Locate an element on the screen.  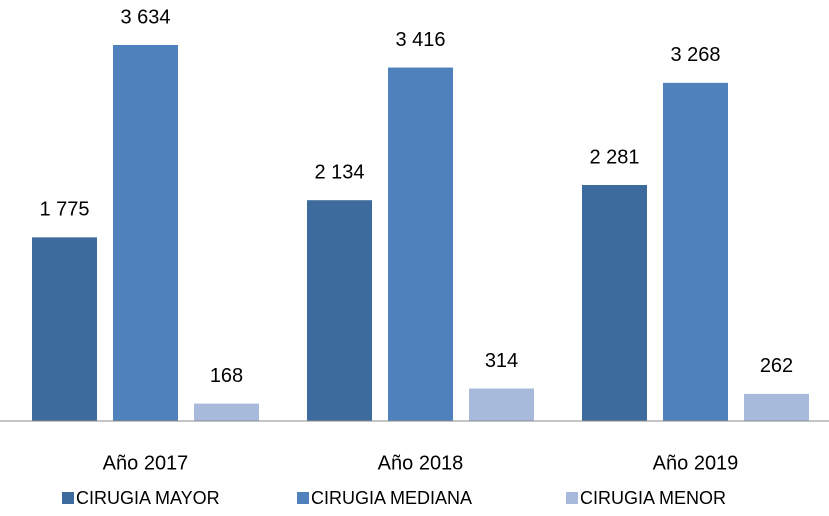
legend-label: CIRUGIA MENOR is located at coordinates (653, 498).